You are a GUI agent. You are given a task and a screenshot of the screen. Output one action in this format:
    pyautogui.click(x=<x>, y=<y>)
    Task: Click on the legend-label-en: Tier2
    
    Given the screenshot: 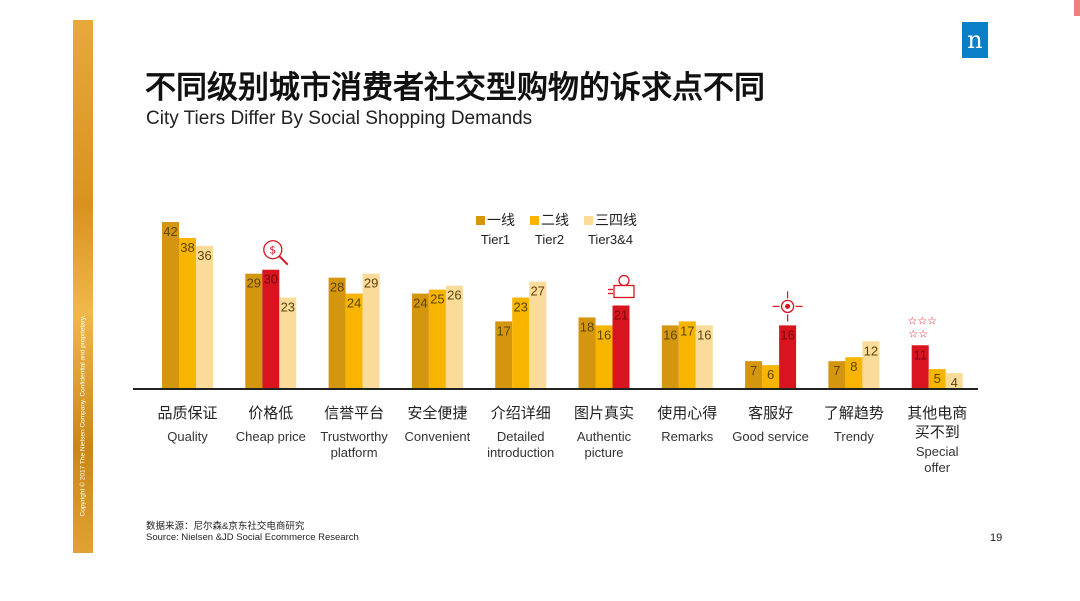 What is the action you would take?
    pyautogui.click(x=549, y=239)
    